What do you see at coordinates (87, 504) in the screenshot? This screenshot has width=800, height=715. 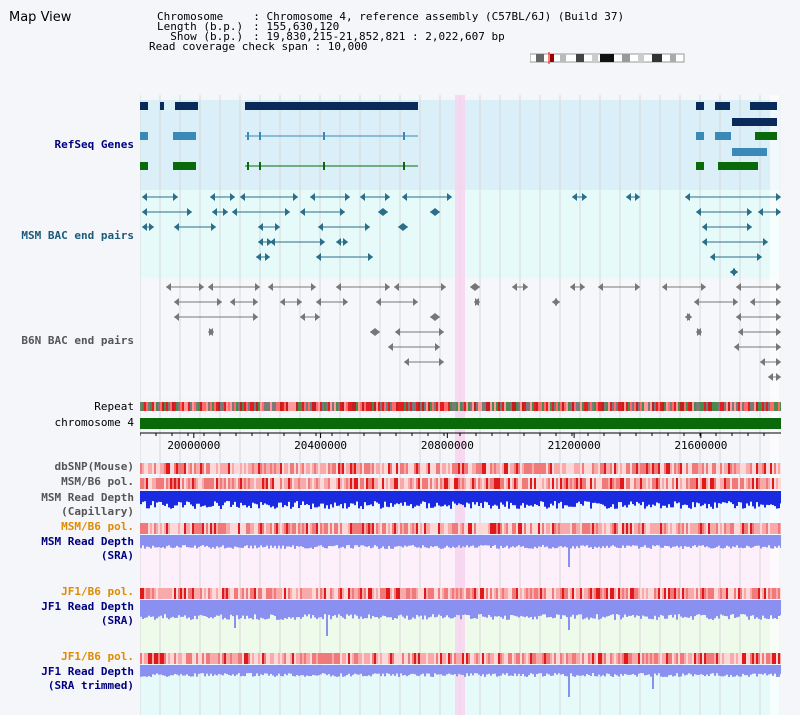 I see `track-label-msm-depth-cap: MSM Read Depth (Capillary)` at bounding box center [87, 504].